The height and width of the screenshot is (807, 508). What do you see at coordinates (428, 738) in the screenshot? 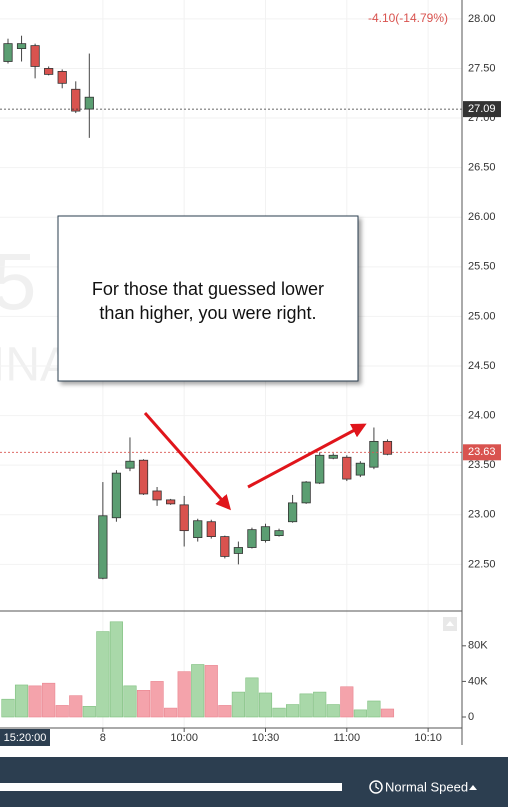
I see `x-tick-label: 10:10` at bounding box center [428, 738].